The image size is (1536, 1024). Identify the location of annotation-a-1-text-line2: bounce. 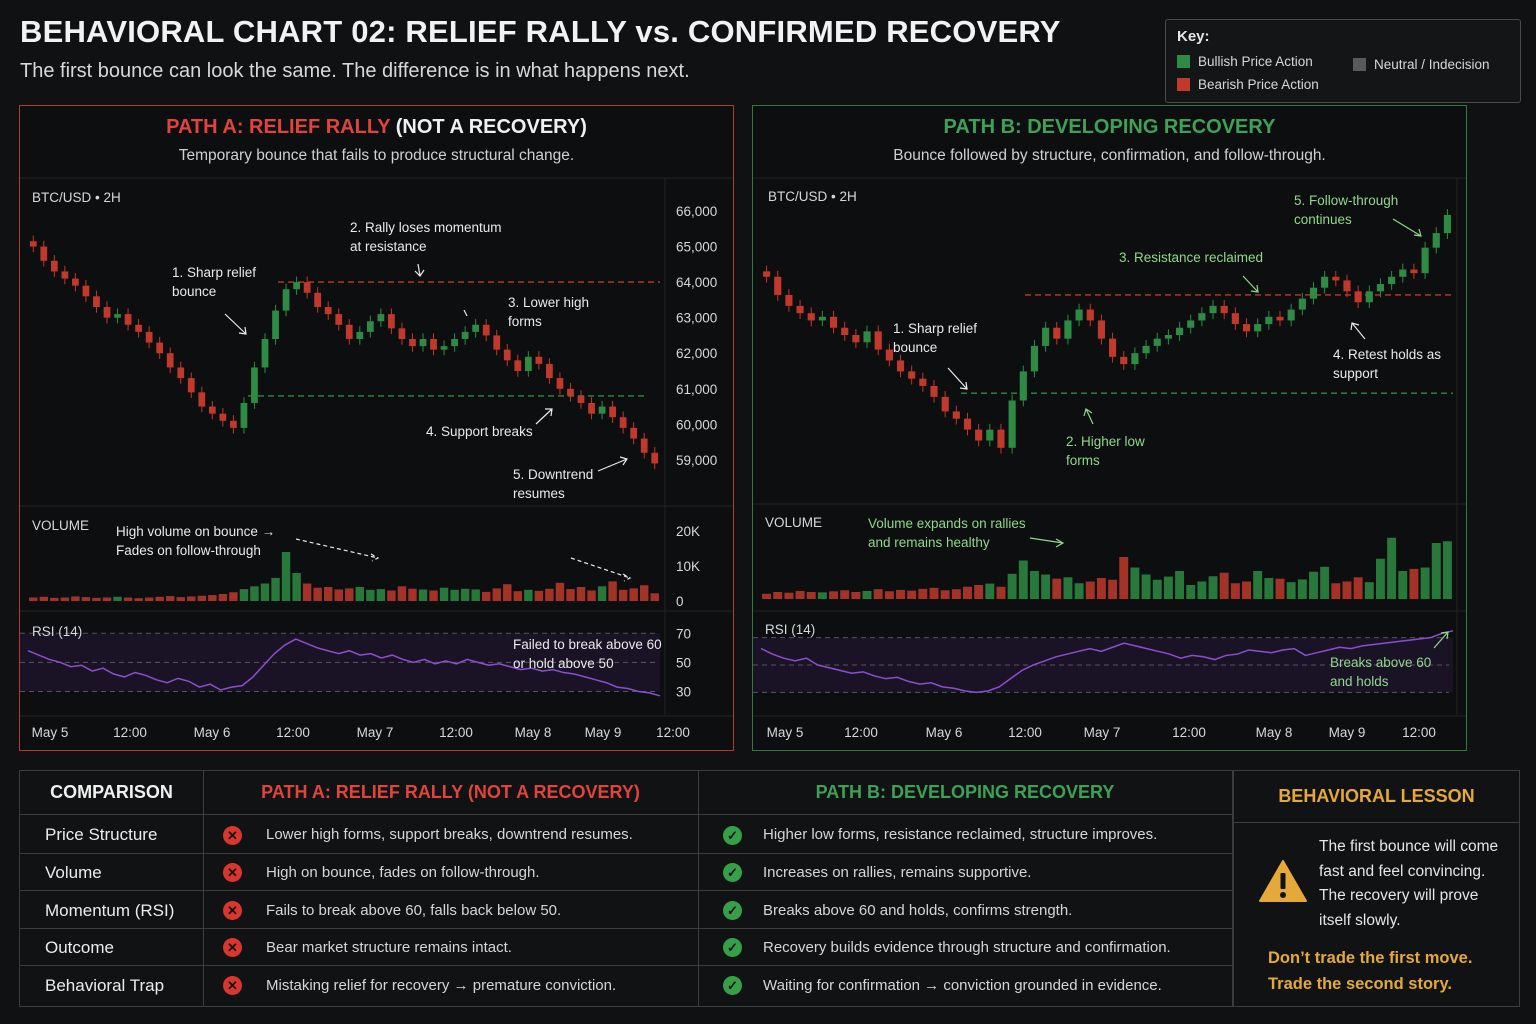
(194, 291).